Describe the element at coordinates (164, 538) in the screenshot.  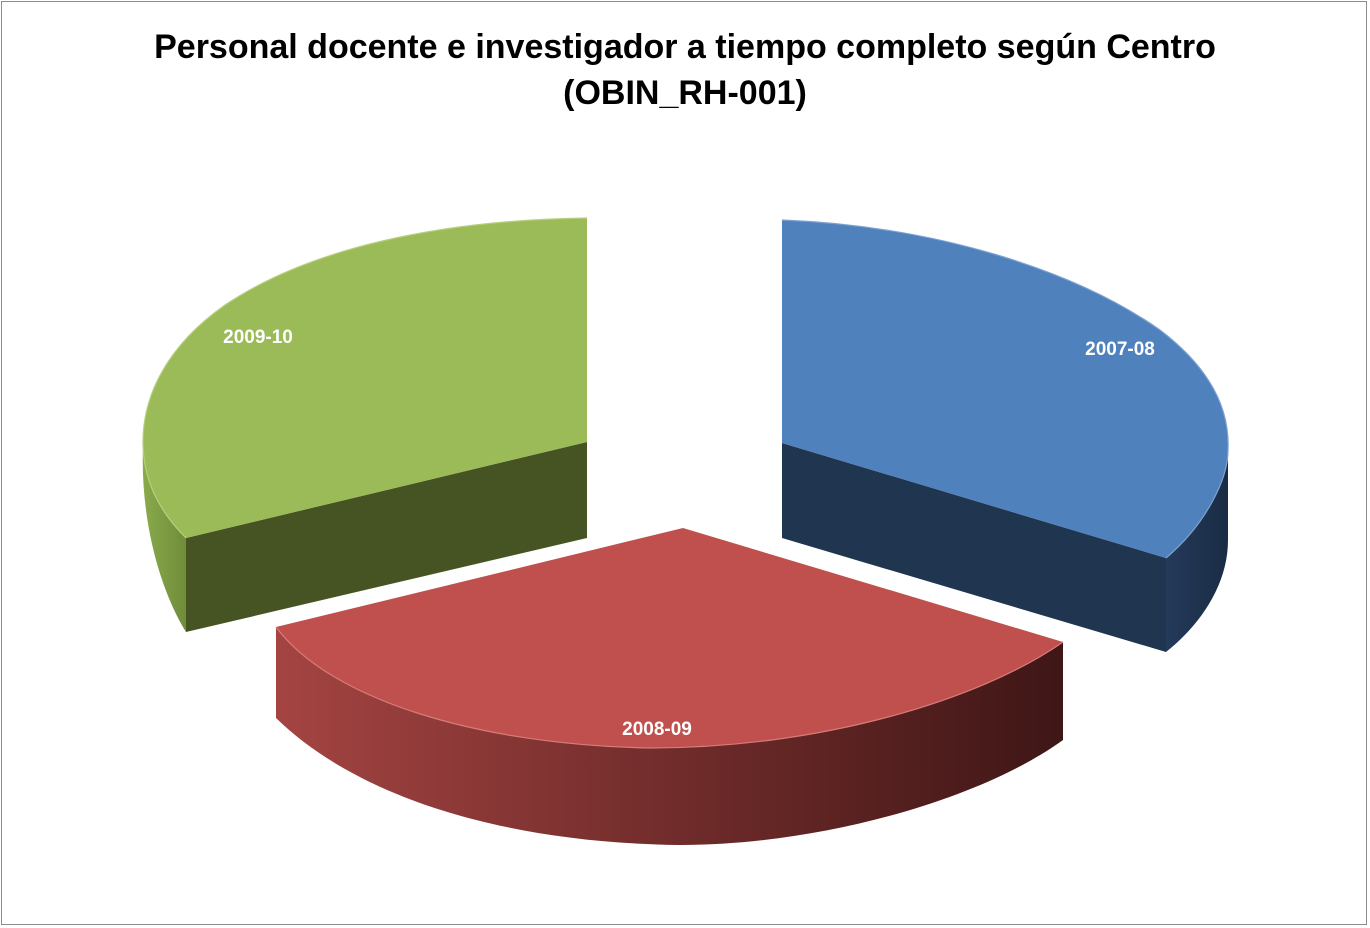
I see `slice-2009-10-side` at that location.